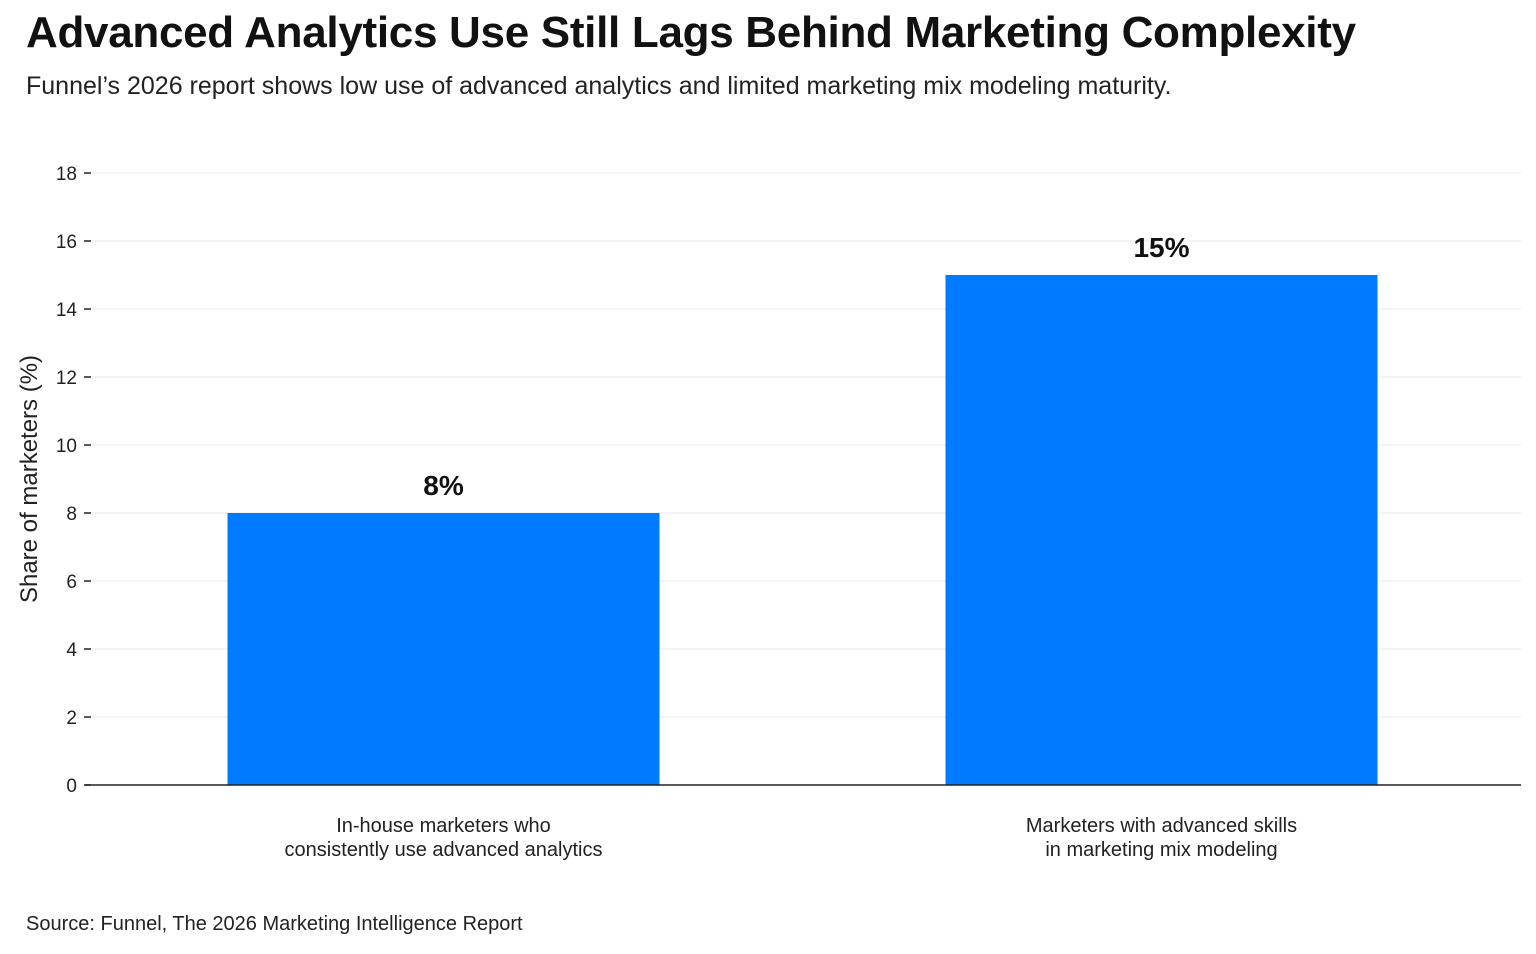  Describe the element at coordinates (67, 310) in the screenshot. I see `y-tick-label: 14` at that location.